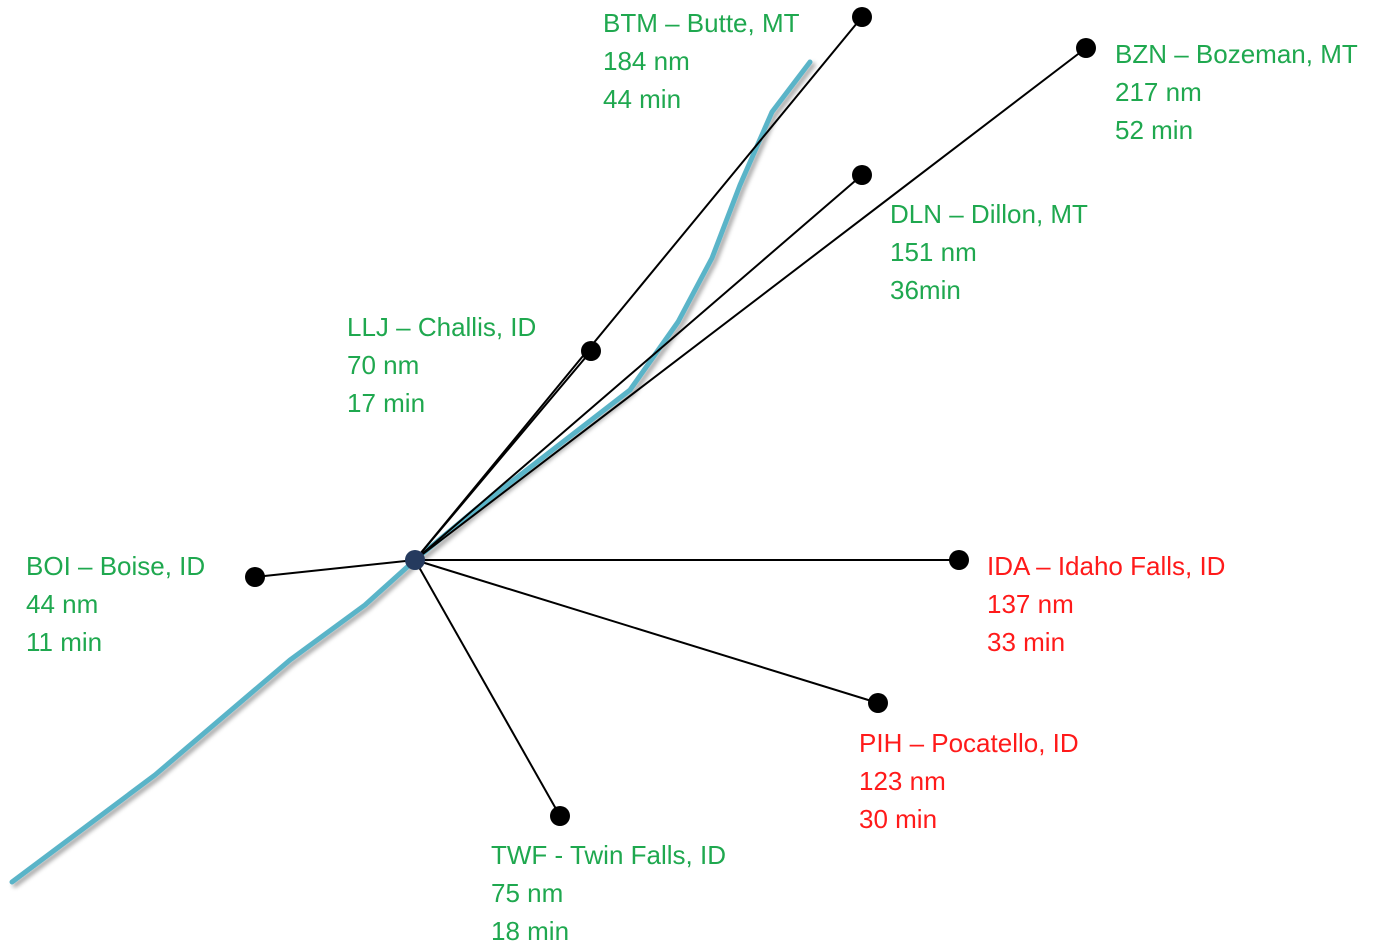 The width and height of the screenshot is (1391, 950). What do you see at coordinates (989, 214) in the screenshot?
I see `label-dln-name: DLN – Dillon, MT` at bounding box center [989, 214].